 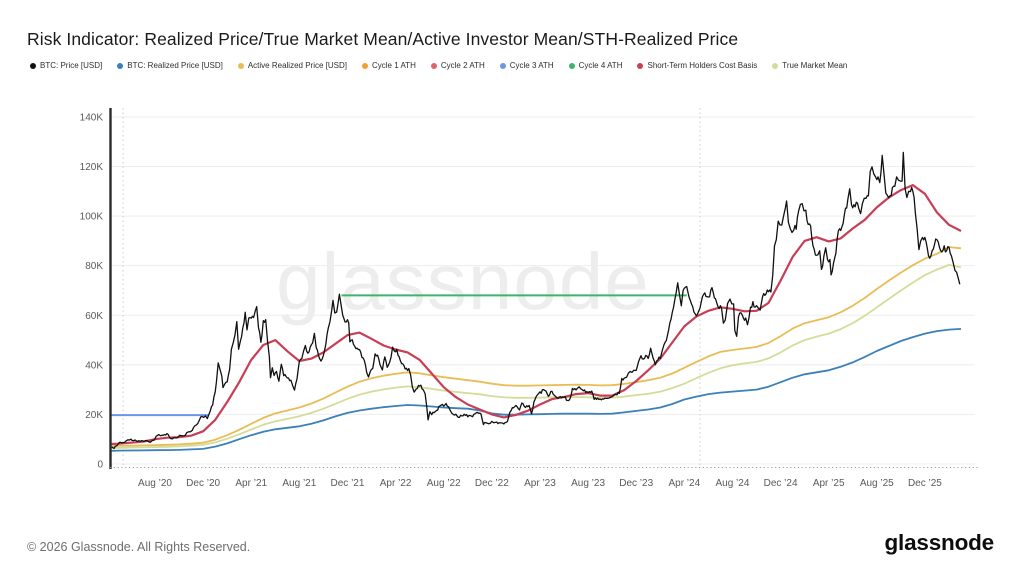 I want to click on legend-item-label: Short-Term Holders Cost Basis, so click(x=702, y=65).